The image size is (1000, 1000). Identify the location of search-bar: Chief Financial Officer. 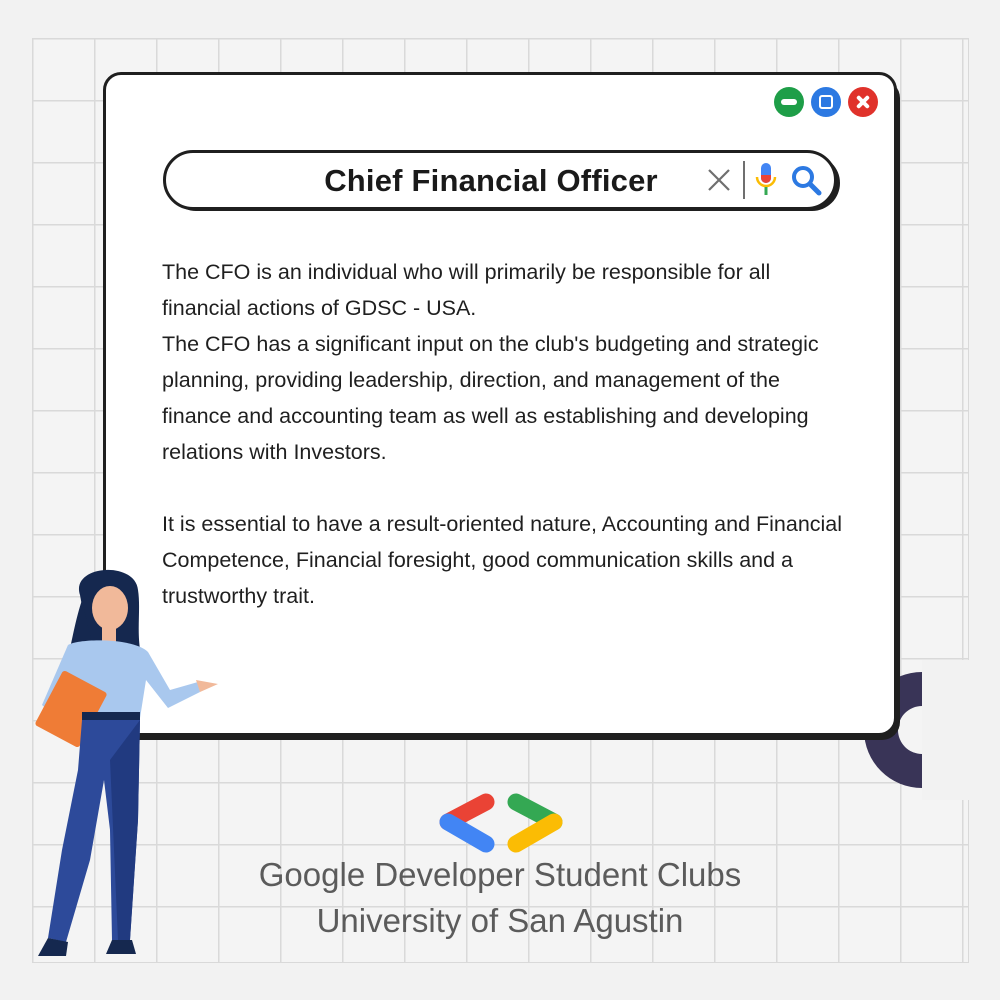
(500, 180).